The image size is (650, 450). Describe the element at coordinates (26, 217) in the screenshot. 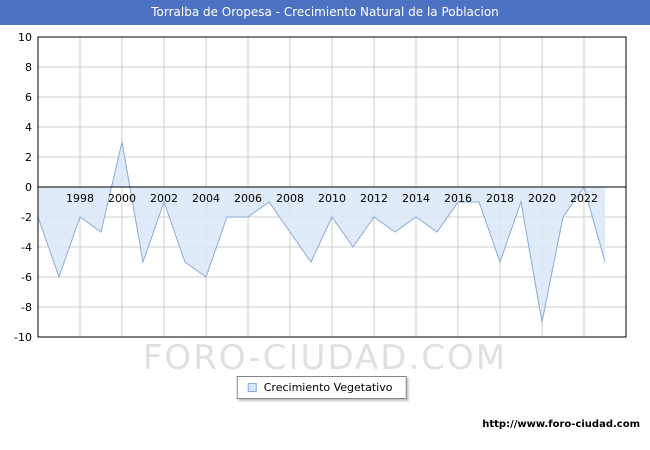

I see `svg-text: -2` at that location.